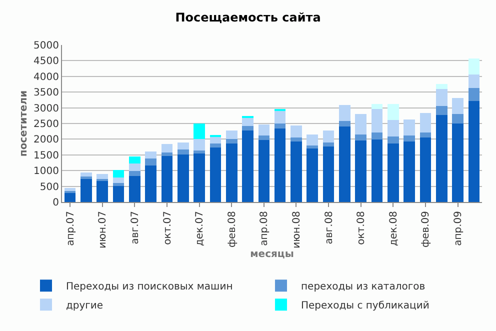 The height and width of the screenshot is (331, 496). I want to click on x-tick-label: авг.08, so click(329, 227).